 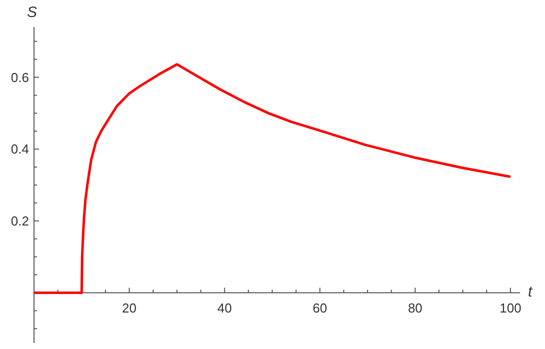 I want to click on x-tick-label: 40, so click(x=224, y=308).